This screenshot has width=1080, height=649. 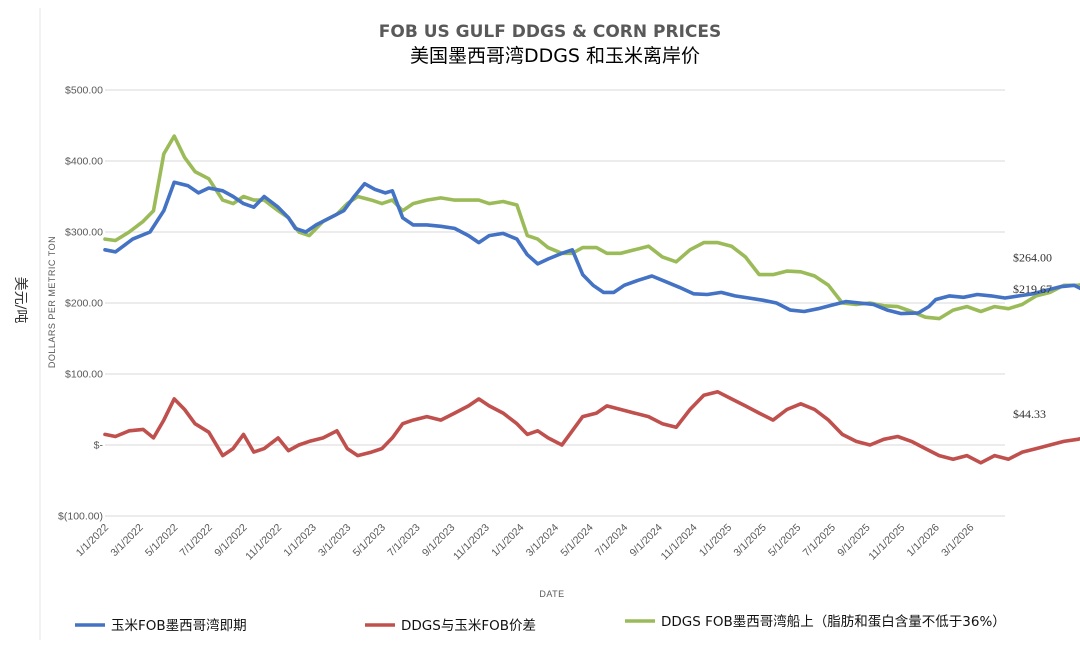 What do you see at coordinates (1032, 258) in the screenshot?
I see `end-label-ddgs: $264.00` at bounding box center [1032, 258].